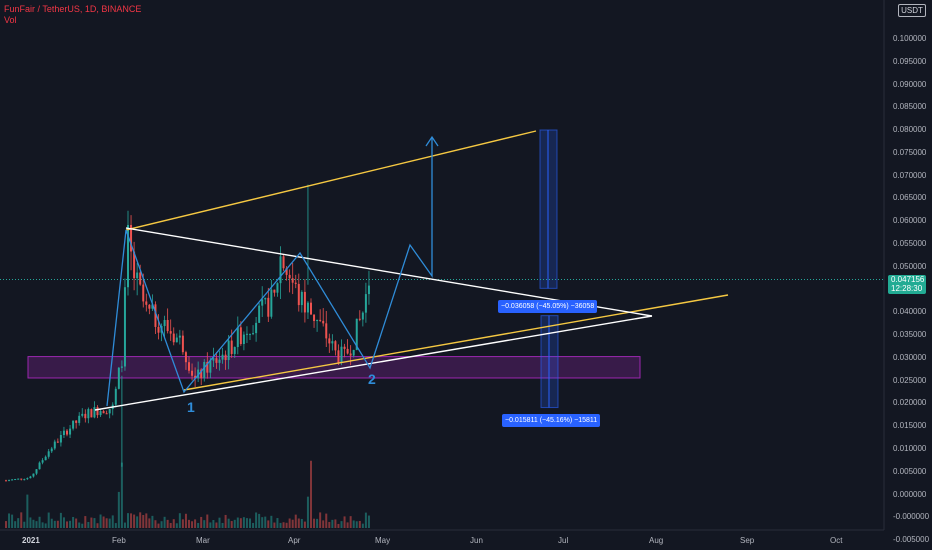 The image size is (932, 550). I want to click on time-tick: Feb, so click(119, 540).